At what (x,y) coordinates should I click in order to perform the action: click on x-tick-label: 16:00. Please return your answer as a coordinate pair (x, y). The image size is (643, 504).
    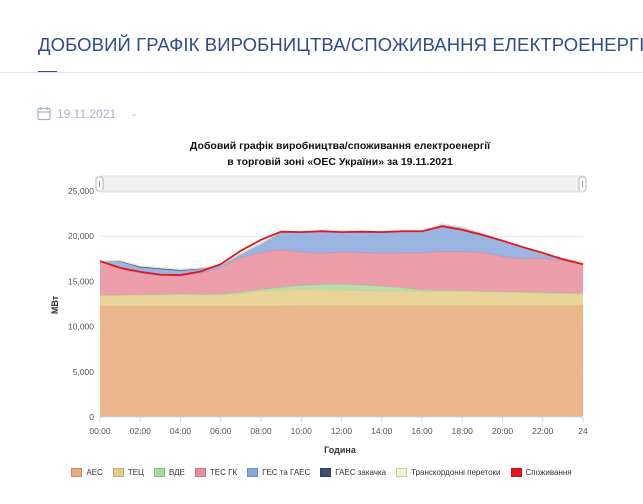
    Looking at the image, I should click on (422, 431).